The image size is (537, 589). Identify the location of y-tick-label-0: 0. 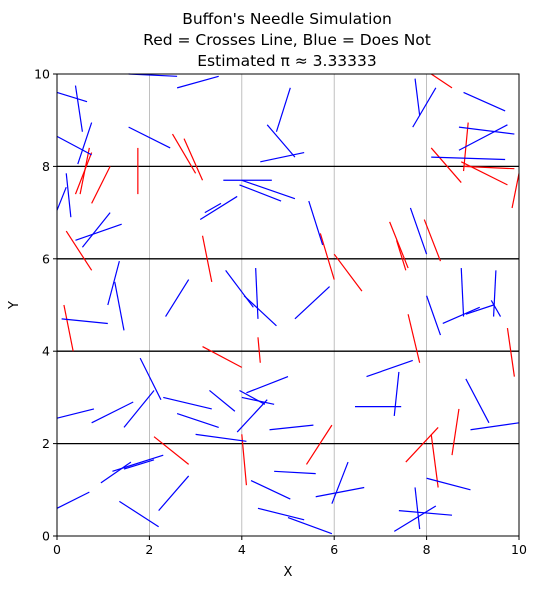
(46, 536).